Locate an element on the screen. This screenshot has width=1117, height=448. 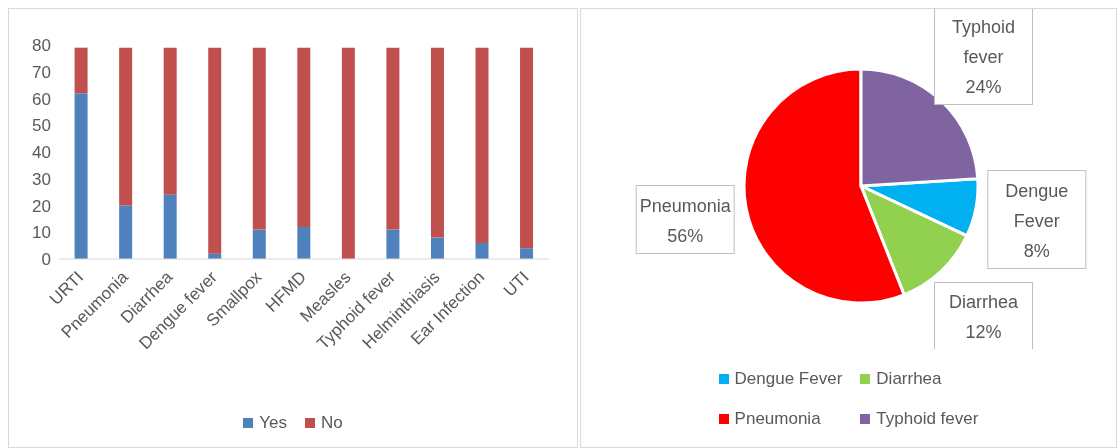
legend-label: Pneumonia is located at coordinates (777, 419).